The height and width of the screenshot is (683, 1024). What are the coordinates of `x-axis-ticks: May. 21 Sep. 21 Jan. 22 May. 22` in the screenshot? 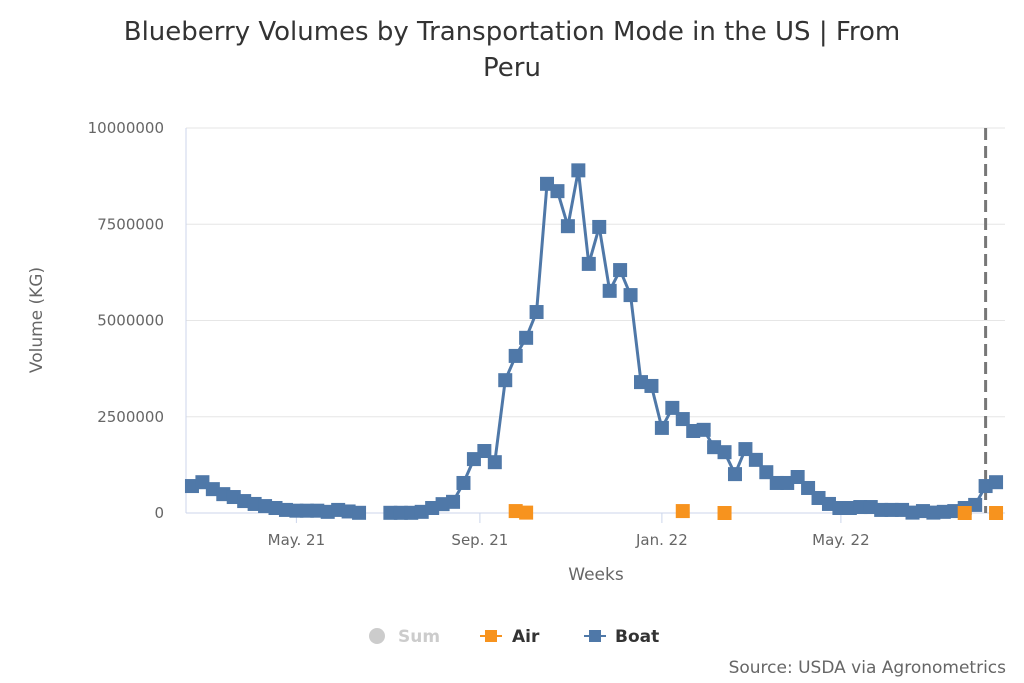 It's located at (569, 531).